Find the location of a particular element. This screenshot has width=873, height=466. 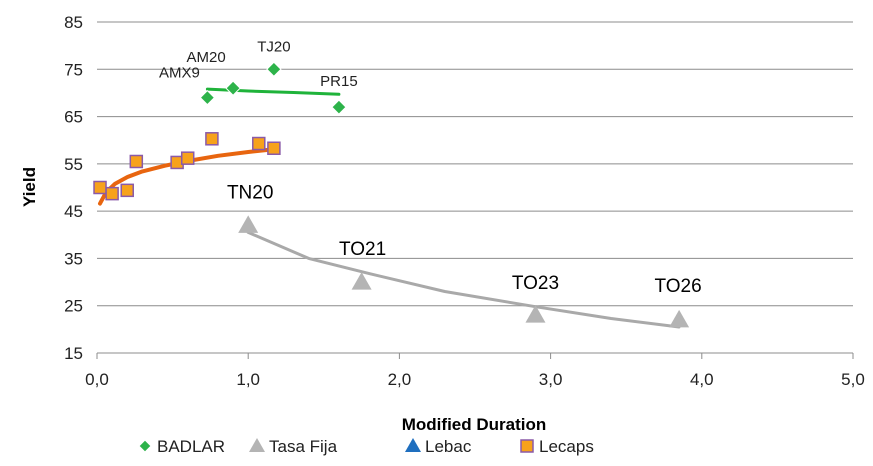

x-tick-label: 1,0 is located at coordinates (248, 379).